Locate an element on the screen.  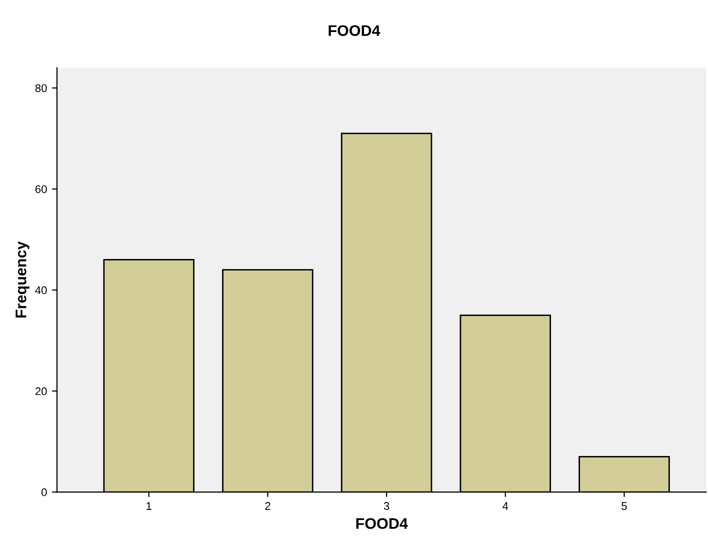
x-tick-label: 2 is located at coordinates (267, 506).